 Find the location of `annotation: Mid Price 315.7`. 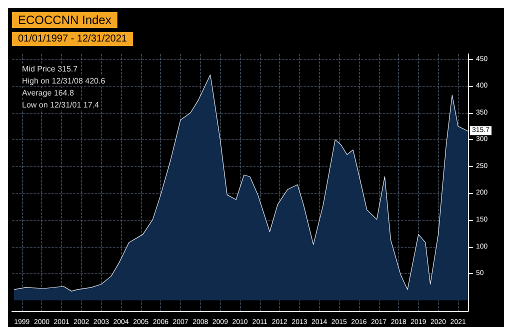

annotation: Mid Price 315.7 is located at coordinates (50, 69).